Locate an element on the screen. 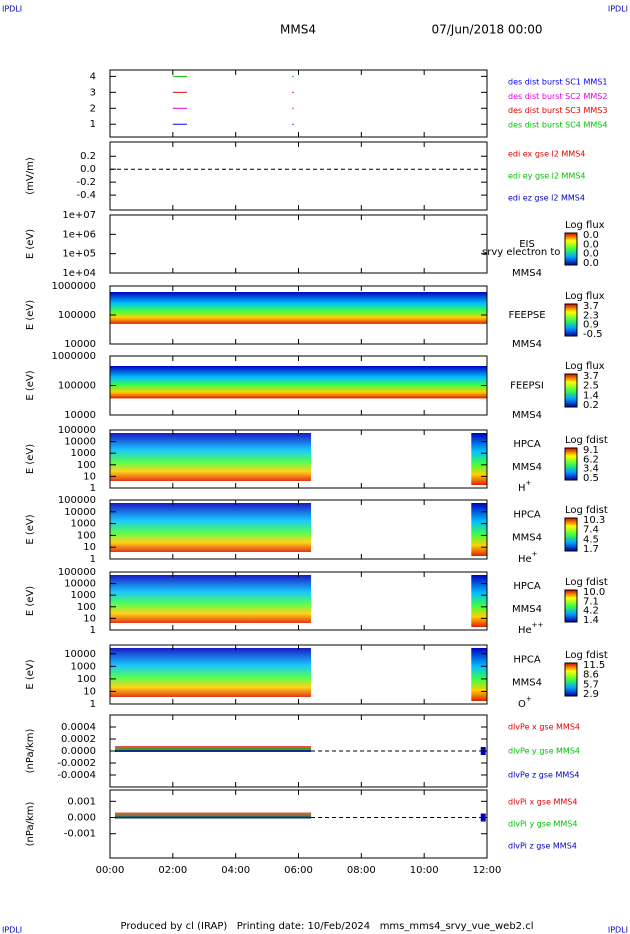 This screenshot has width=630, height=934. colorbar-label: 2.9 is located at coordinates (591, 694).